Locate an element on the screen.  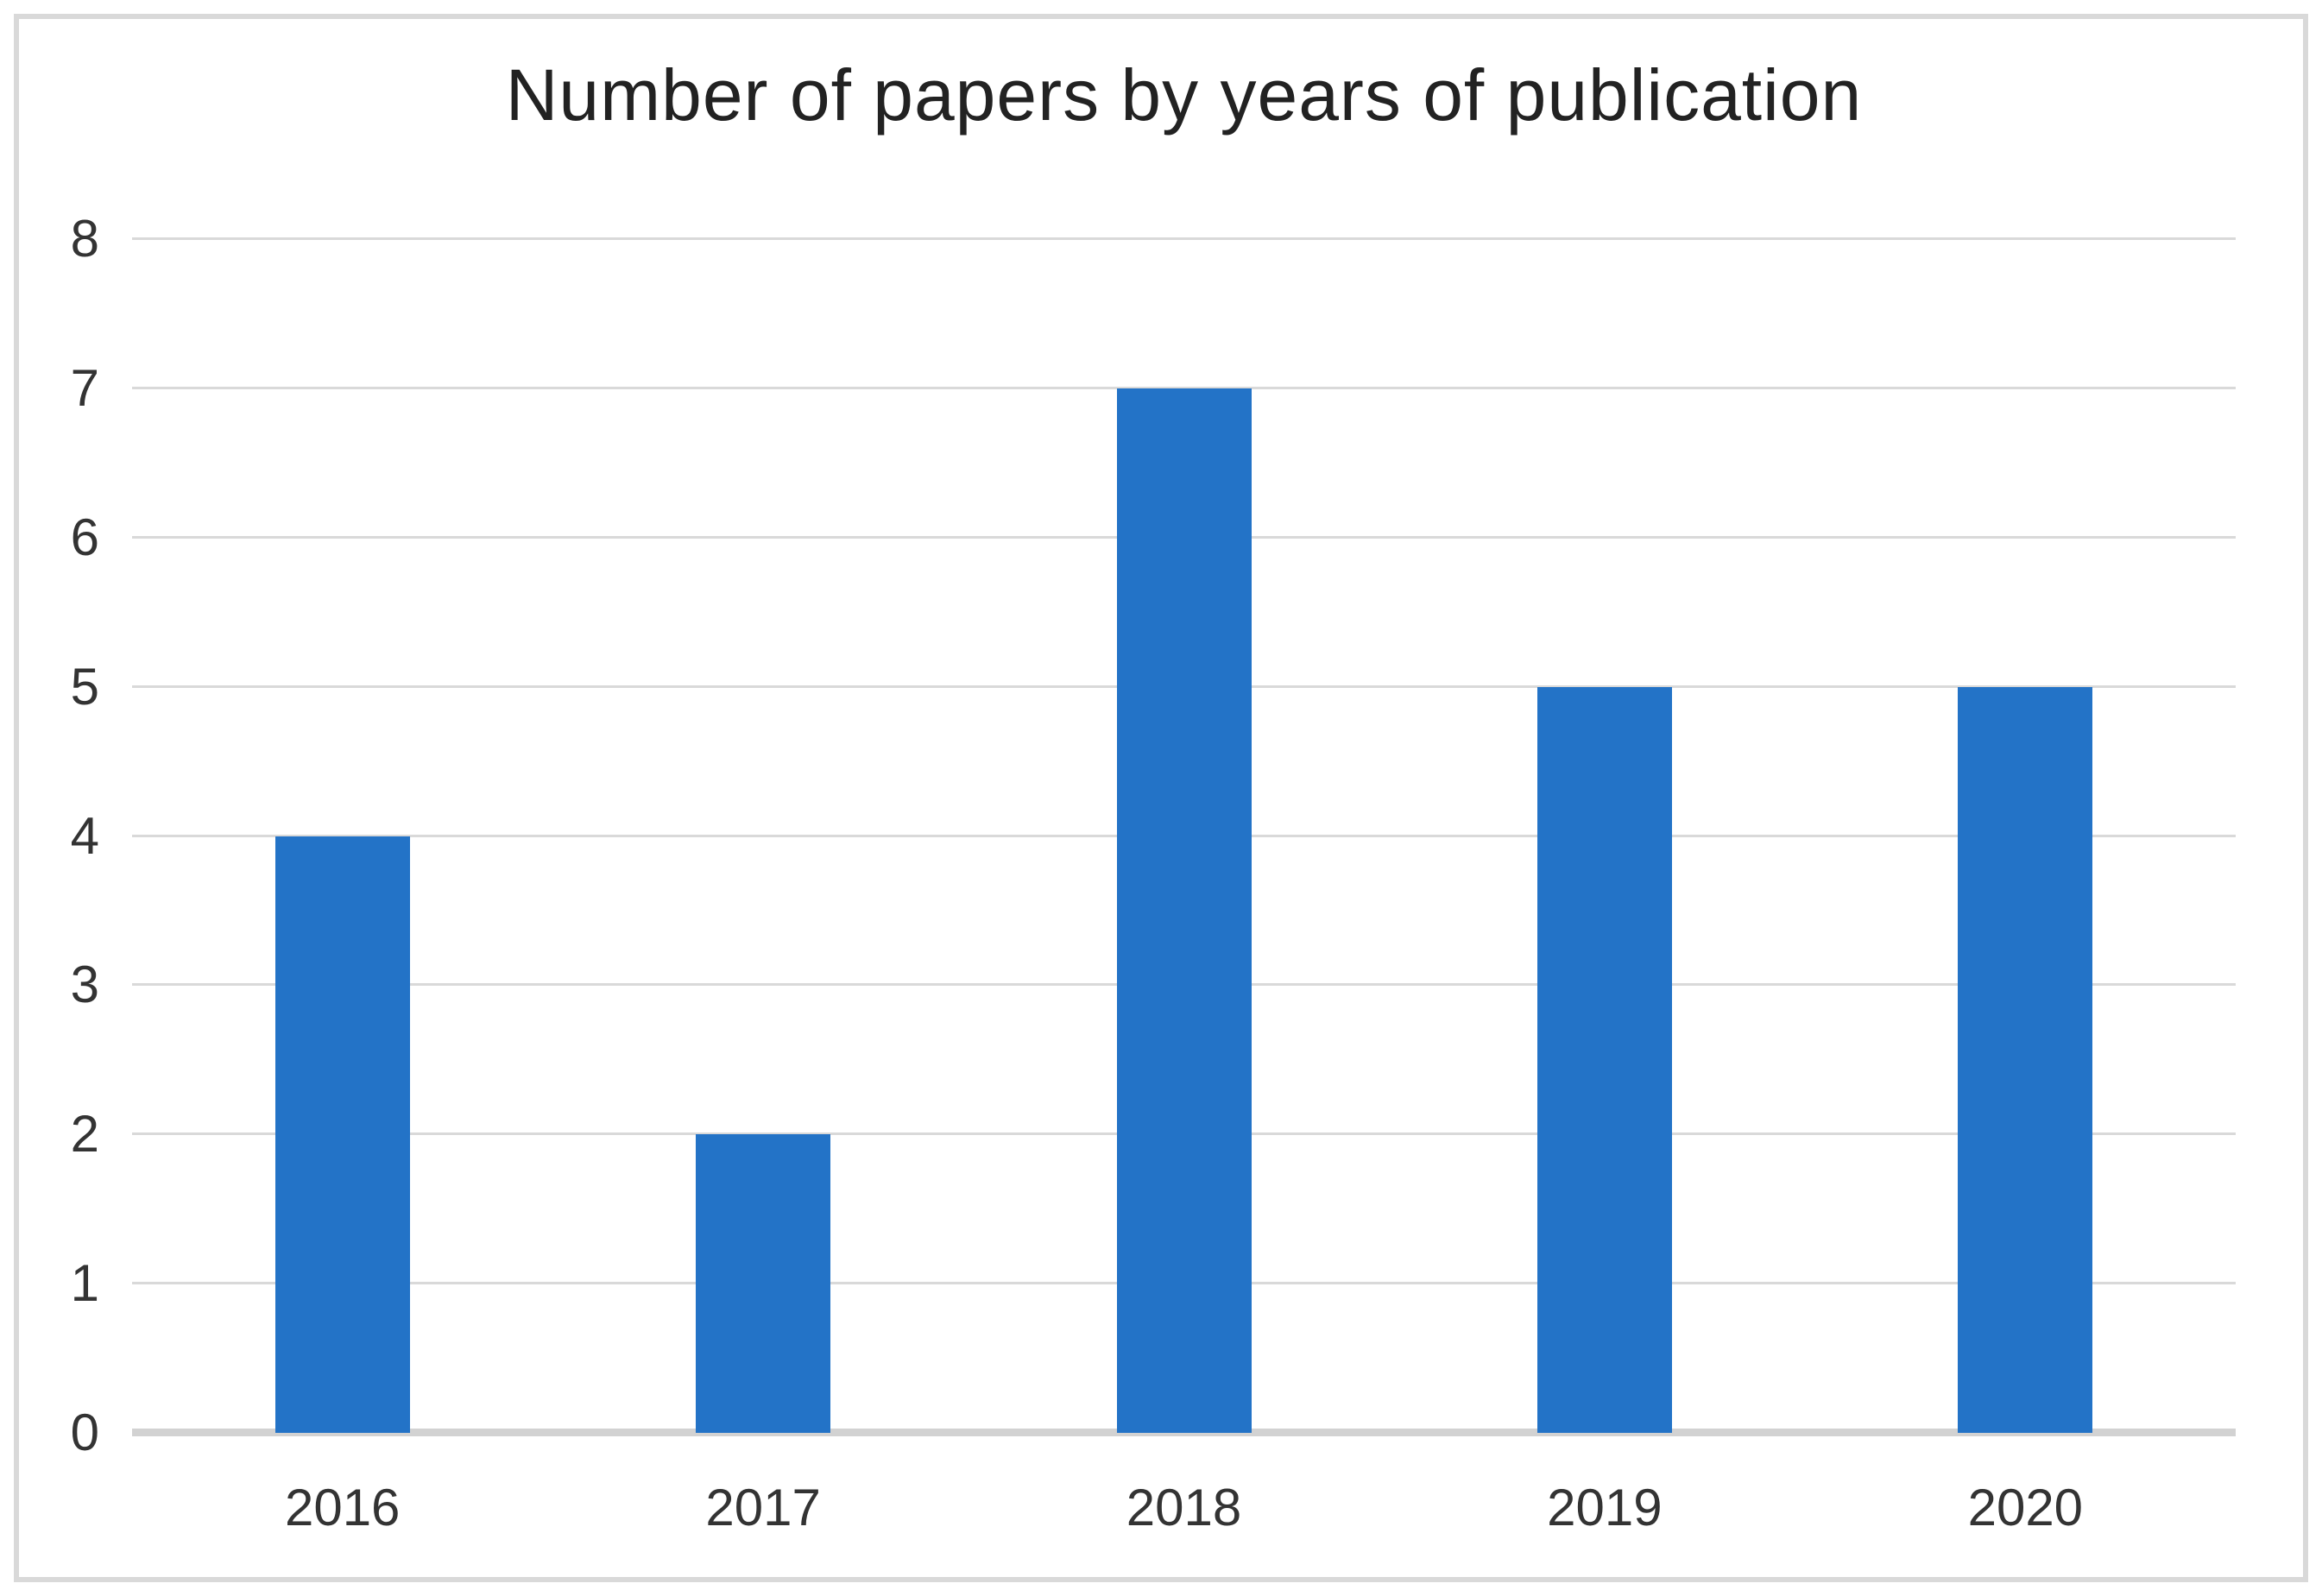
y-tick-label: 0 is located at coordinates (84, 1432).